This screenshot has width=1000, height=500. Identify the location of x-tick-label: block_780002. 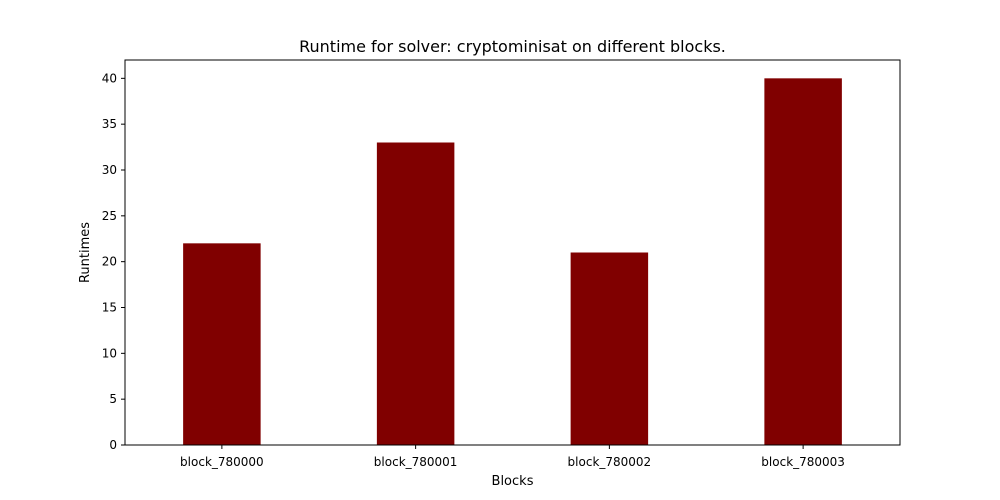
(610, 462).